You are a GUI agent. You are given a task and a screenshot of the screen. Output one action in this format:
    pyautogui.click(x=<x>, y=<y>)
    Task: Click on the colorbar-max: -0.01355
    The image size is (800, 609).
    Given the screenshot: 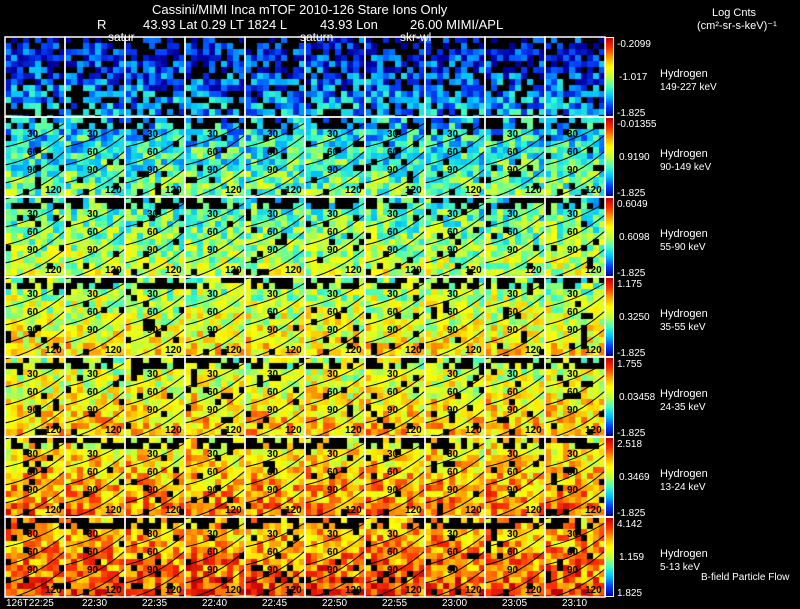 What is the action you would take?
    pyautogui.click(x=637, y=124)
    